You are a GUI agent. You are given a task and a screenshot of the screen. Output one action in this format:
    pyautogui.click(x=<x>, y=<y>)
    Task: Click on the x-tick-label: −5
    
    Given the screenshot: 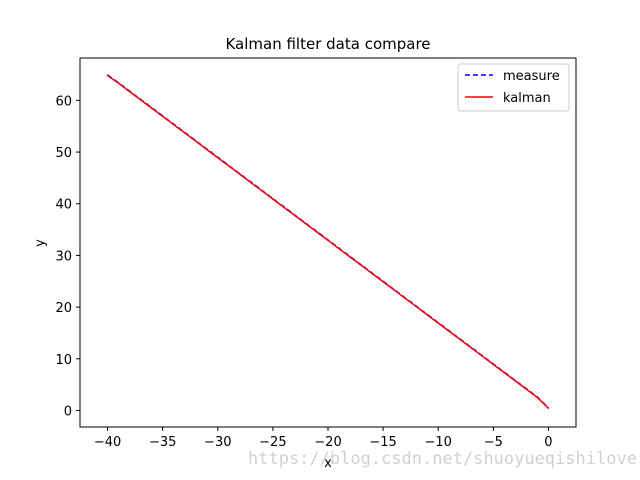 What is the action you would take?
    pyautogui.click(x=493, y=442)
    